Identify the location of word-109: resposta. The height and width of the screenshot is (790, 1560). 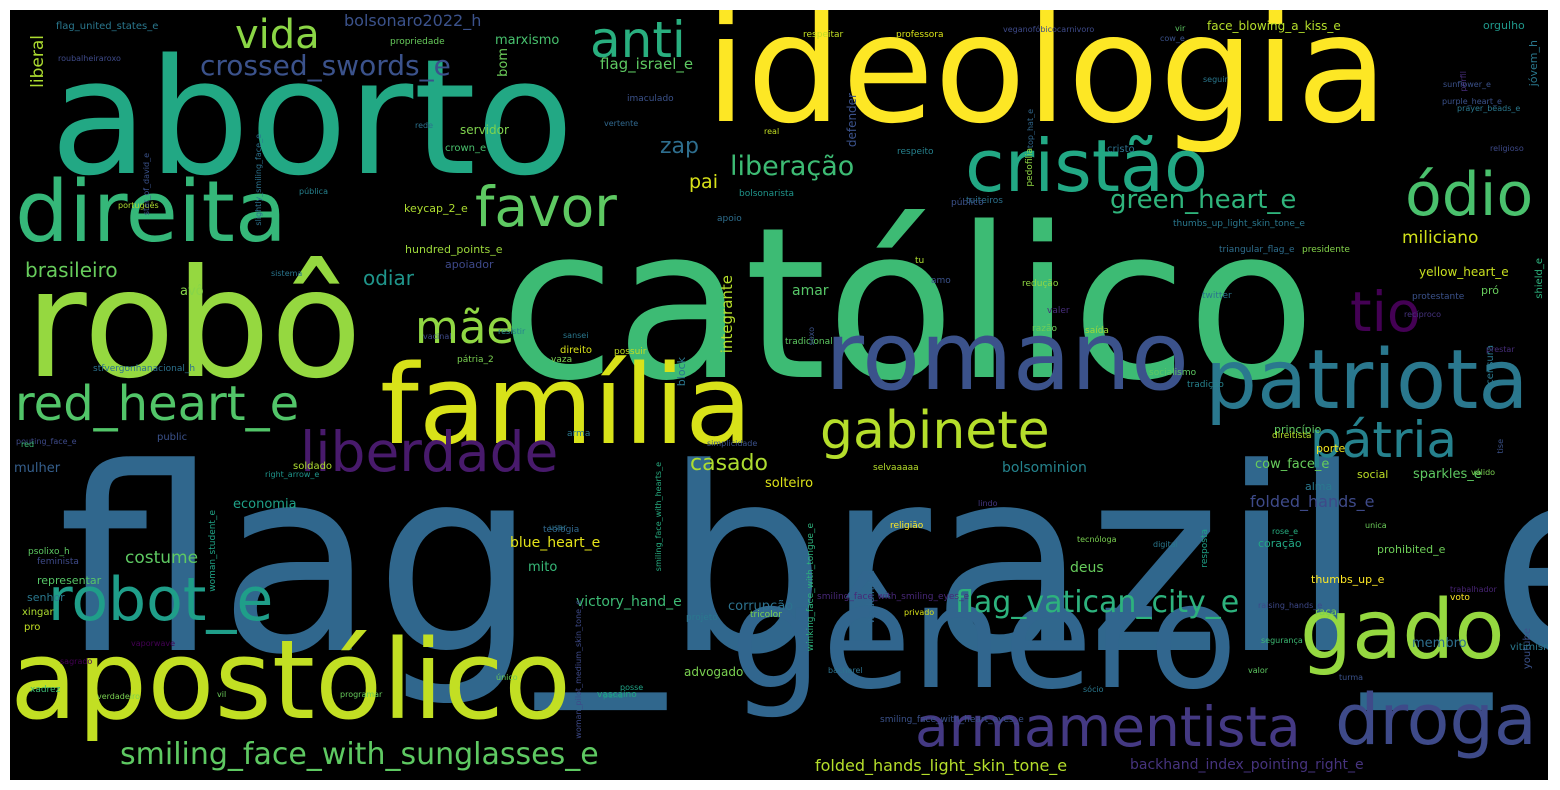
(1205, 548).